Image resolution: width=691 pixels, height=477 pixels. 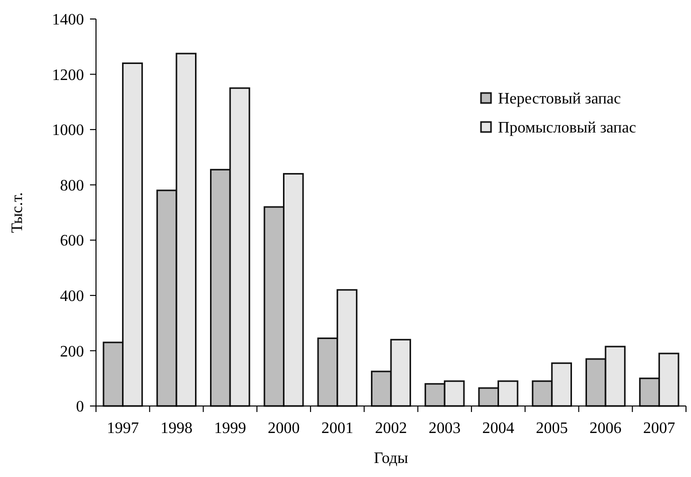 What do you see at coordinates (391, 458) in the screenshot?
I see `x-axis-title: Годы` at bounding box center [391, 458].